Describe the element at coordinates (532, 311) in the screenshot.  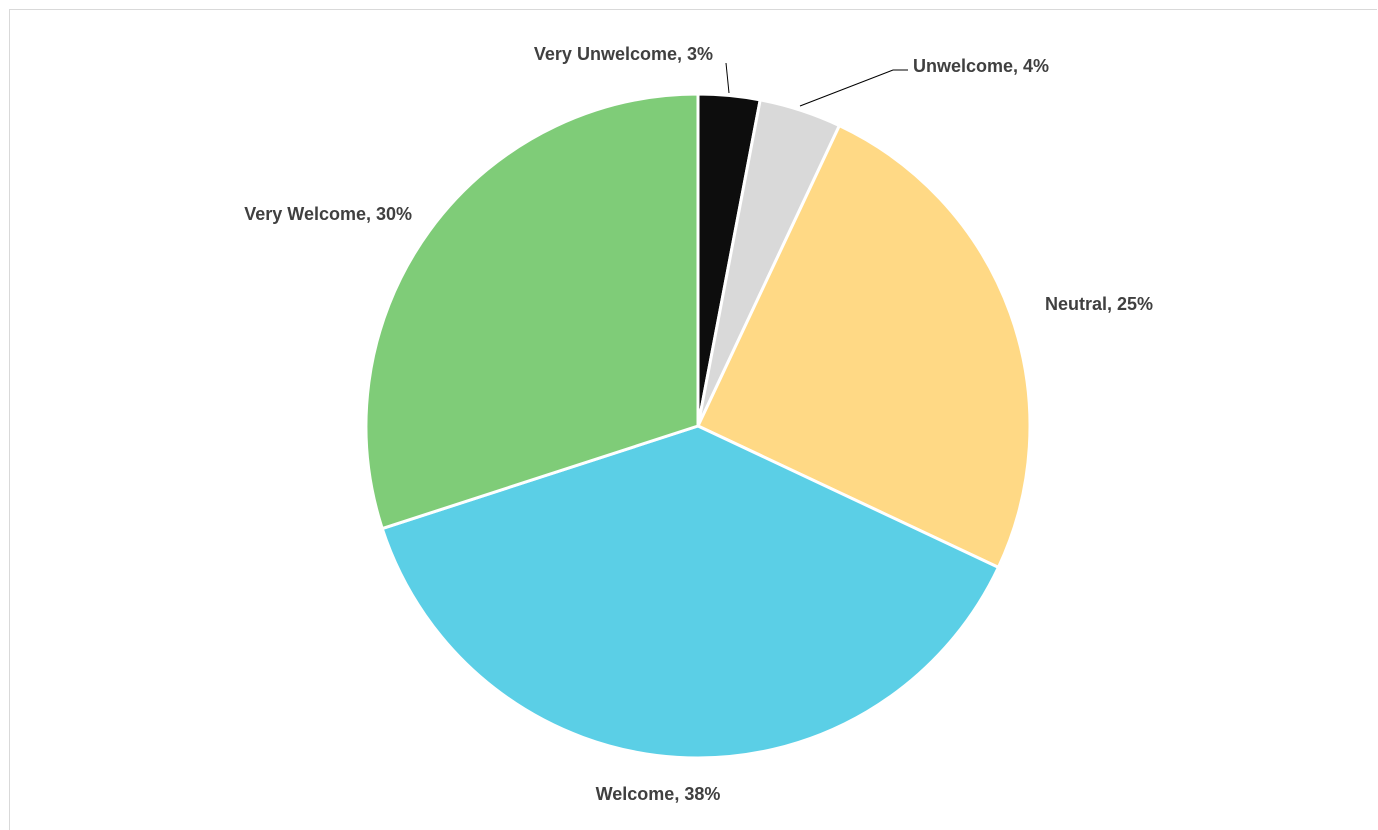
I see `pie-slice-very-welcome` at that location.